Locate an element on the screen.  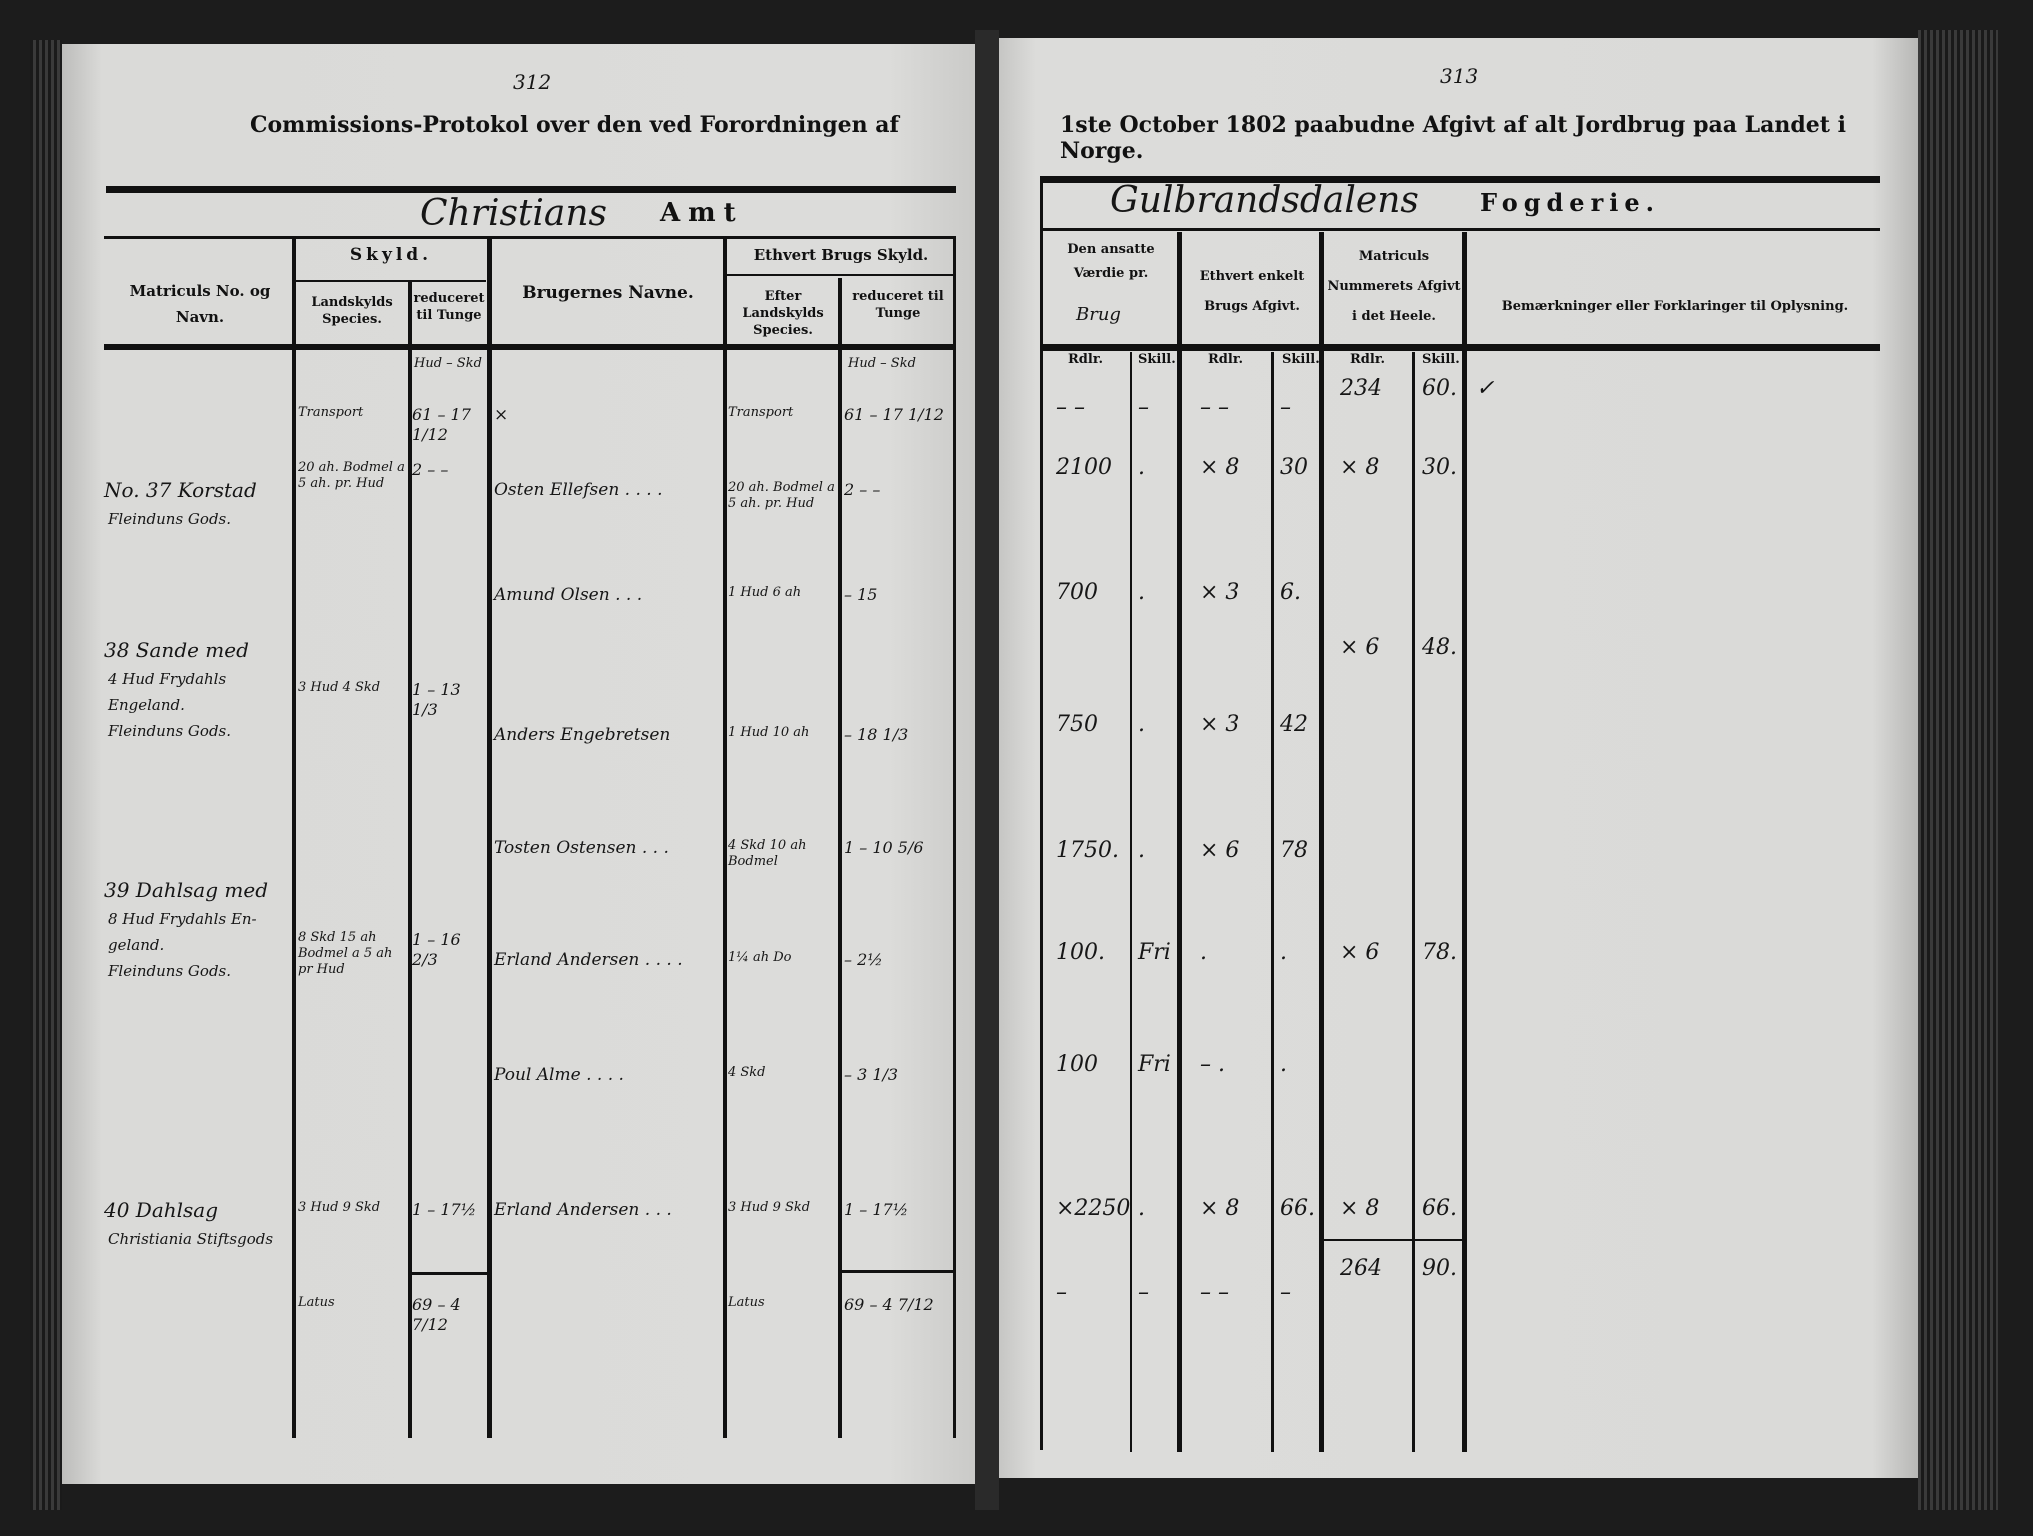
cell-m-rdl: 234 is located at coordinates (1361, 388).